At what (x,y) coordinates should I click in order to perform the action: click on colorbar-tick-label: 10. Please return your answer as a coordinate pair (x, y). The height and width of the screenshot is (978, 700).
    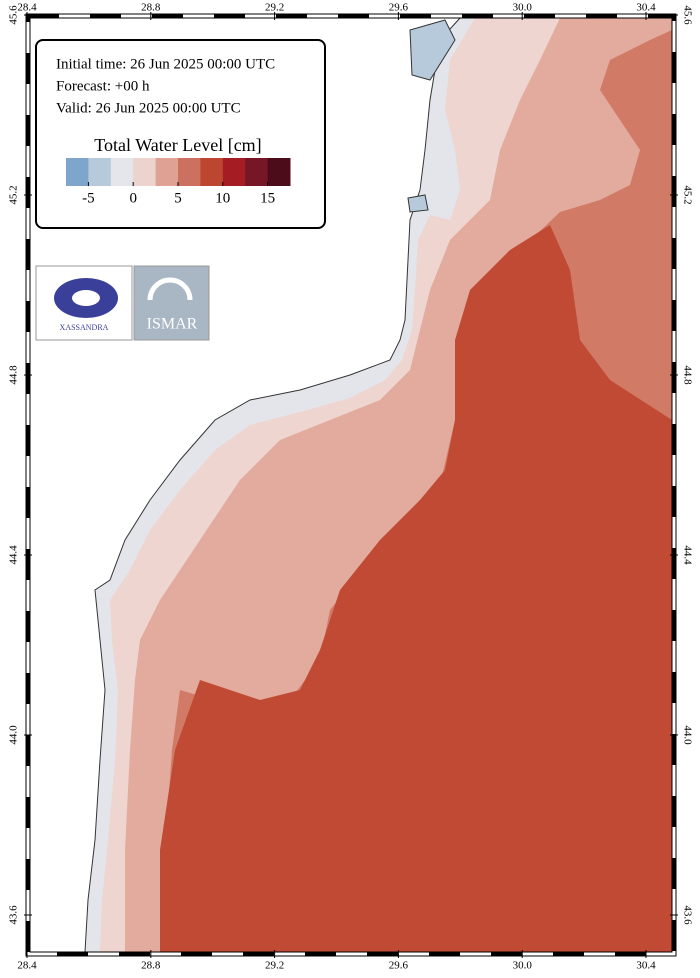
    Looking at the image, I should click on (222, 198).